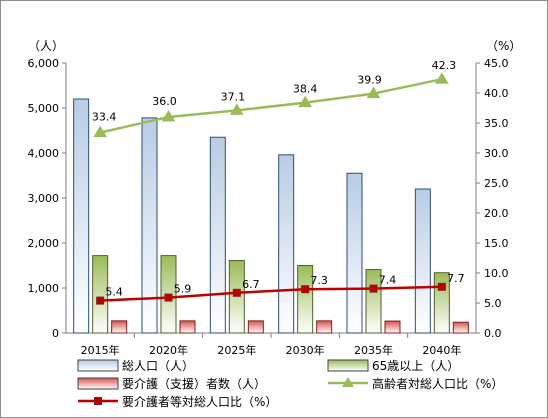  Describe the element at coordinates (44, 153) in the screenshot. I see `left-tick-label: 4,000` at that location.